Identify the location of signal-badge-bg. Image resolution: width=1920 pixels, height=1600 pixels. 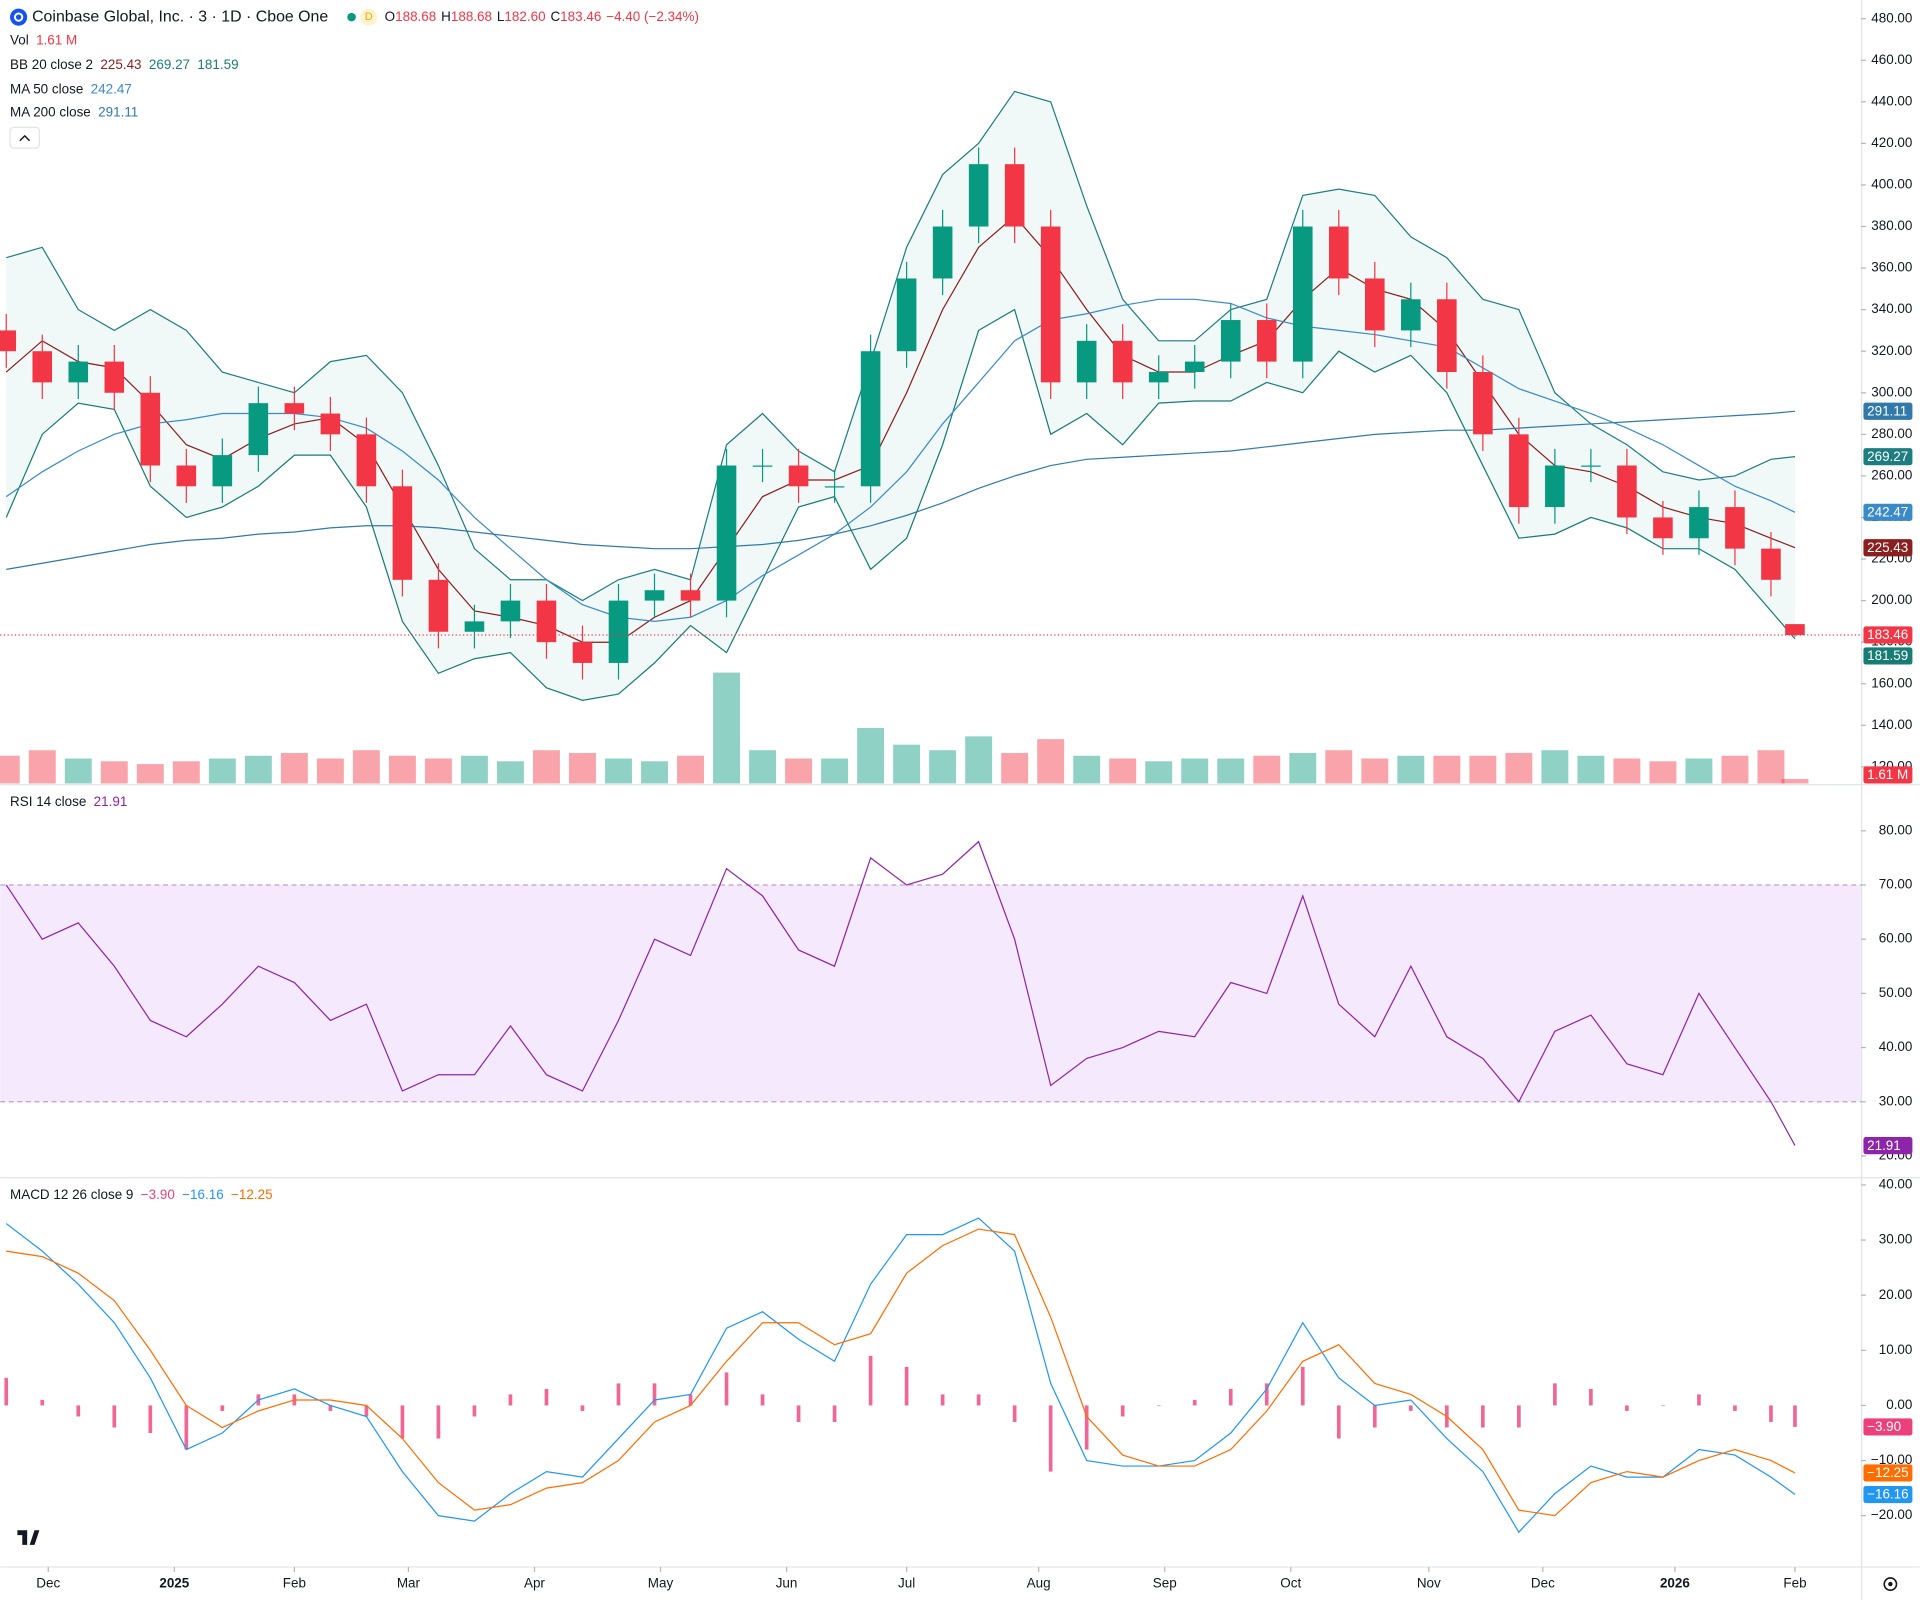
(1888, 1473).